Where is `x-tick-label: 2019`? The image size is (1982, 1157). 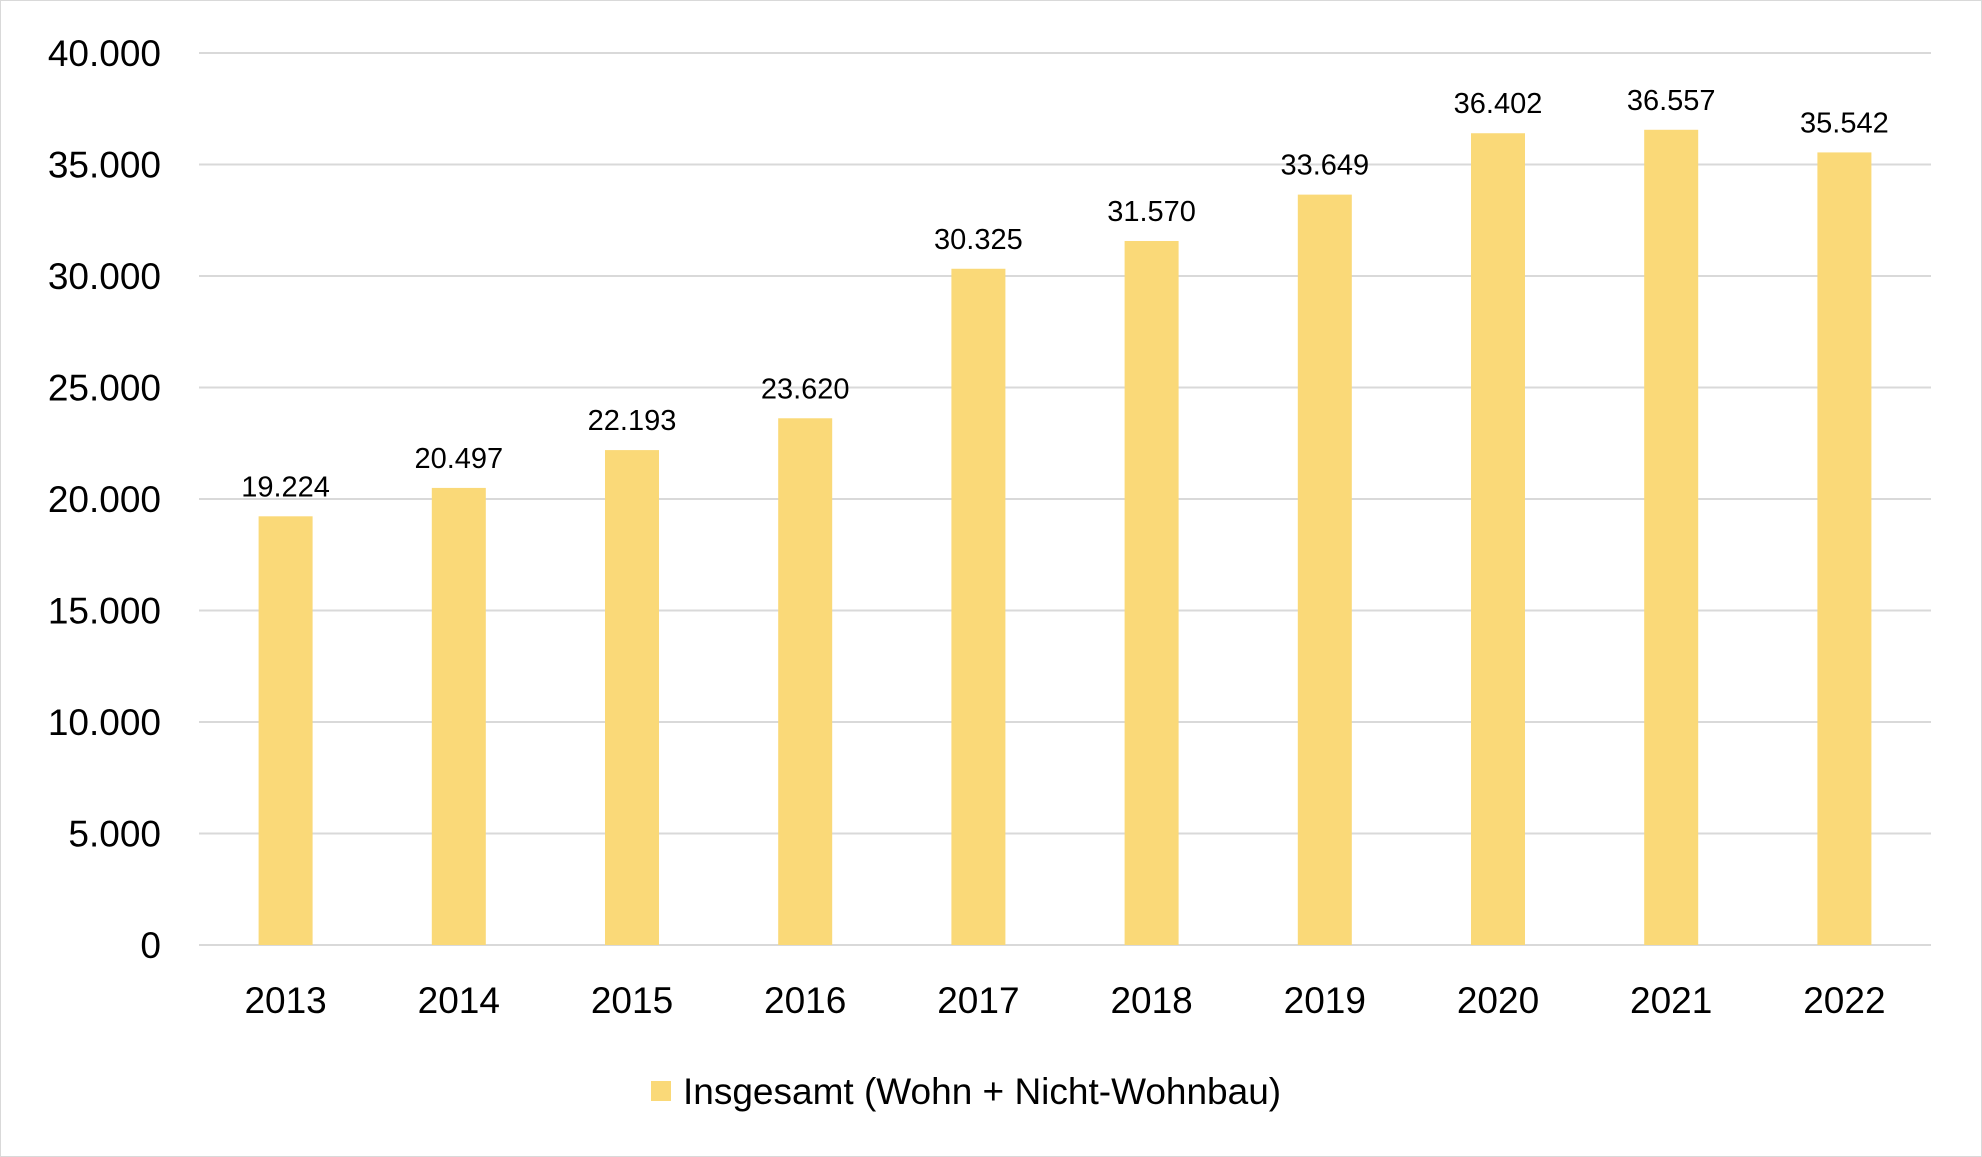 x-tick-label: 2019 is located at coordinates (1325, 1000).